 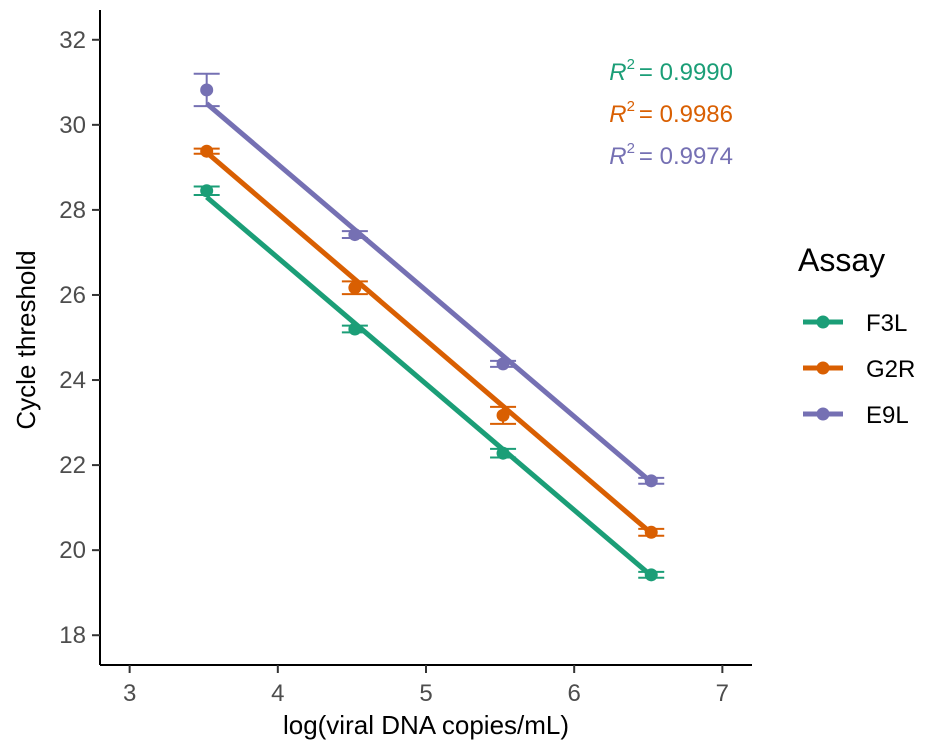 What do you see at coordinates (671, 71) in the screenshot?
I see `r2-label-f3l: R2 = 0.9990` at bounding box center [671, 71].